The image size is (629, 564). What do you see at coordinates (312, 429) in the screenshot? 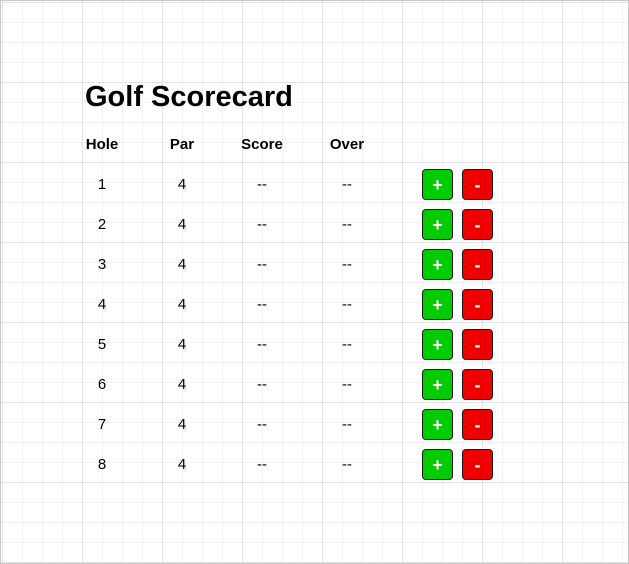
I see `hole-row: 7 4 -- -- + -` at bounding box center [312, 429].